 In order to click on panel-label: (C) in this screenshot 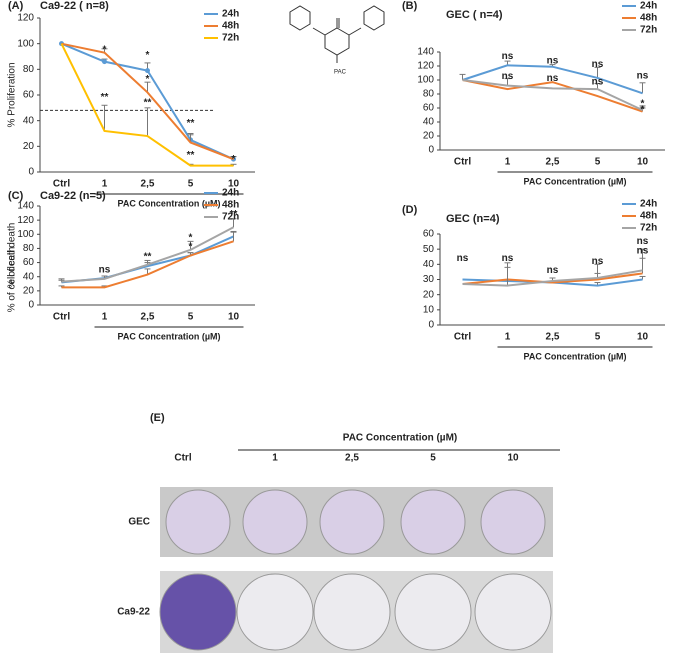, I will do `click(16, 196)`.